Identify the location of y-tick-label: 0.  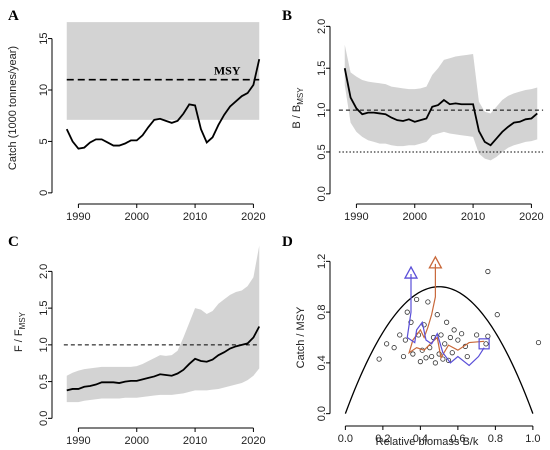
(44, 193).